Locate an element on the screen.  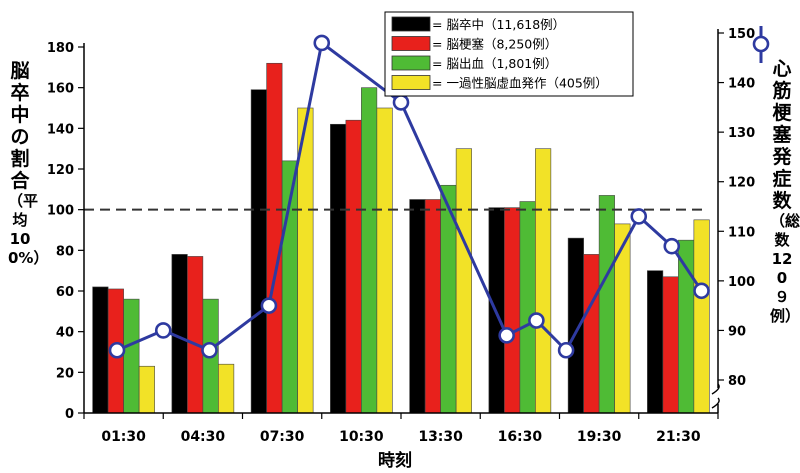
y-axis-label-left-paren: （平均100%） is located at coordinates (28, 229).